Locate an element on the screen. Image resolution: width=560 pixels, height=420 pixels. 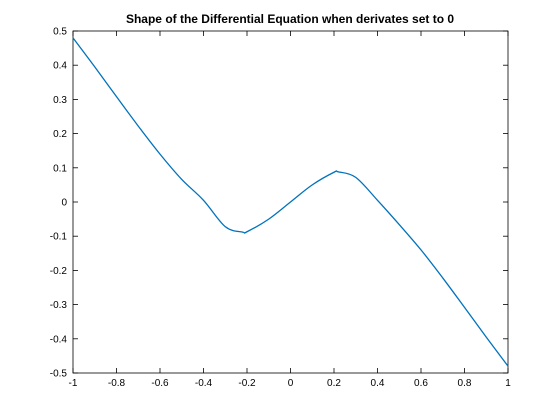
y-tick-label: 0.2 is located at coordinates (60, 134).